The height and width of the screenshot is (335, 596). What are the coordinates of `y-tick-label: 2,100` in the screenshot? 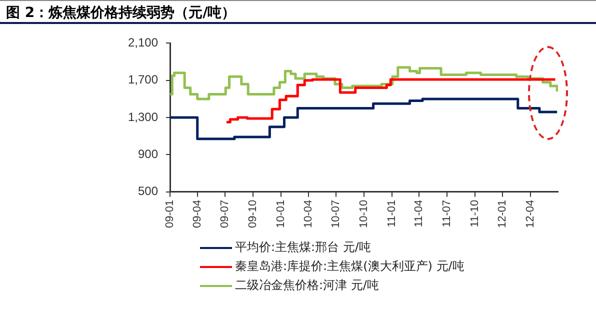 It's located at (143, 43).